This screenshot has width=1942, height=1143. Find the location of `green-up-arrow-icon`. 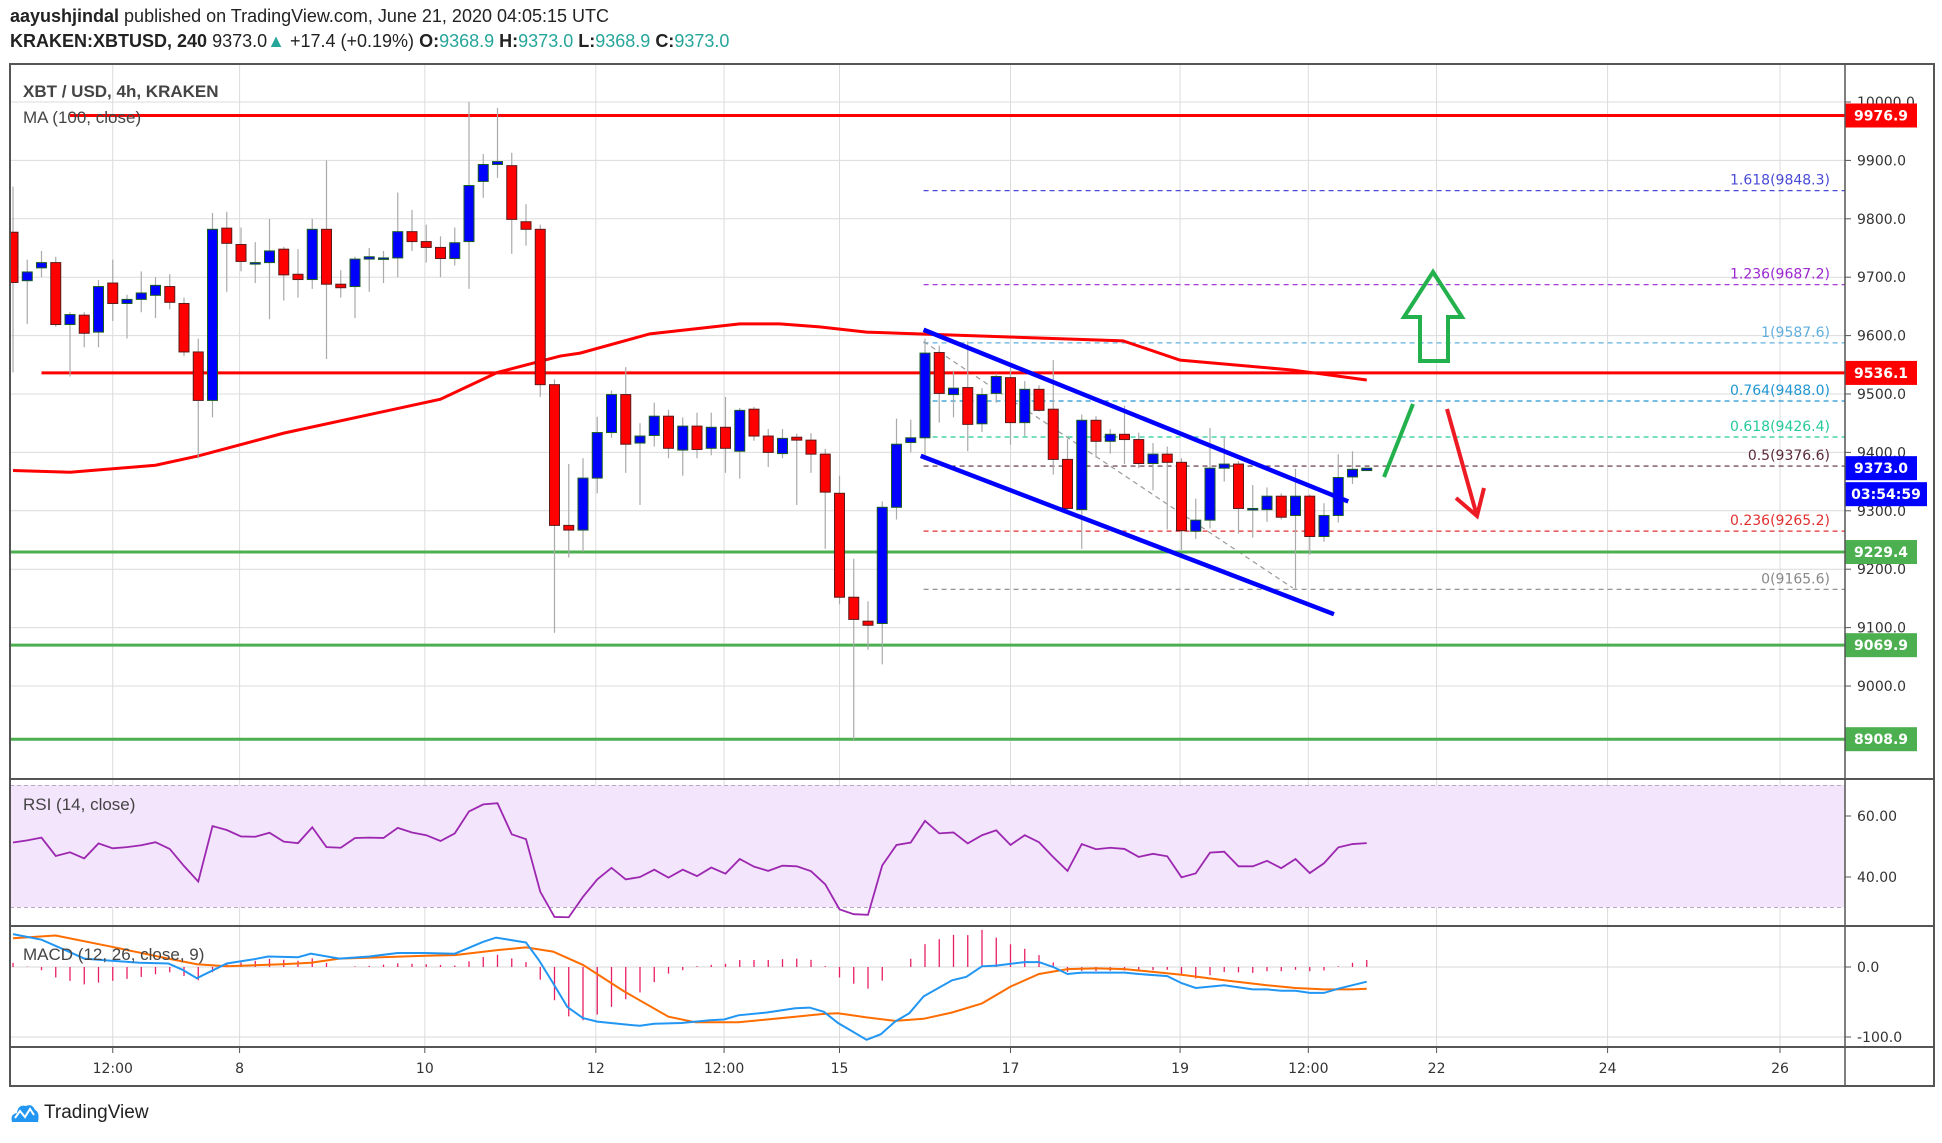

green-up-arrow-icon is located at coordinates (1433, 315).